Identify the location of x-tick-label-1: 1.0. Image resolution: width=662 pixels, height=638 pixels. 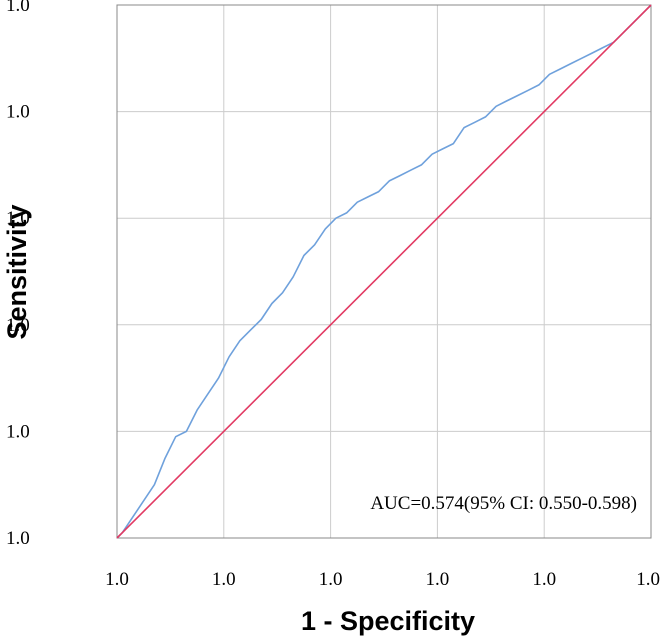
(224, 579).